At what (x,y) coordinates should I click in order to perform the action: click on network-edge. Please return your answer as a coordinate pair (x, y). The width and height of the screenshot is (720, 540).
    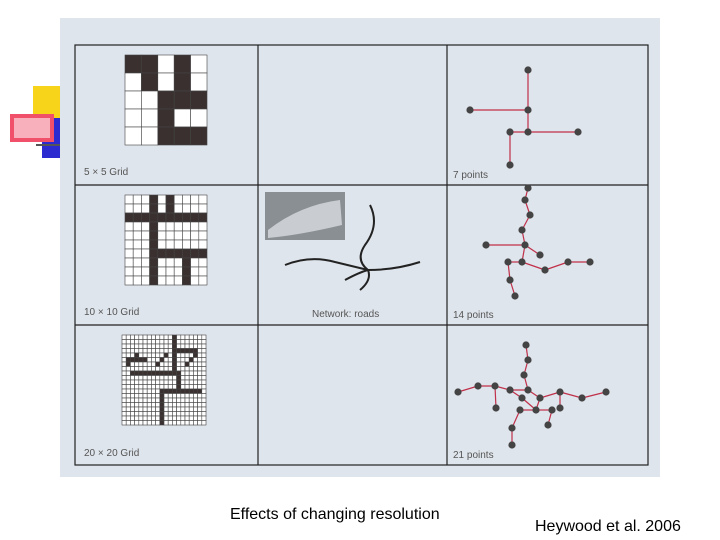
    Looking at the image, I should click on (571, 395).